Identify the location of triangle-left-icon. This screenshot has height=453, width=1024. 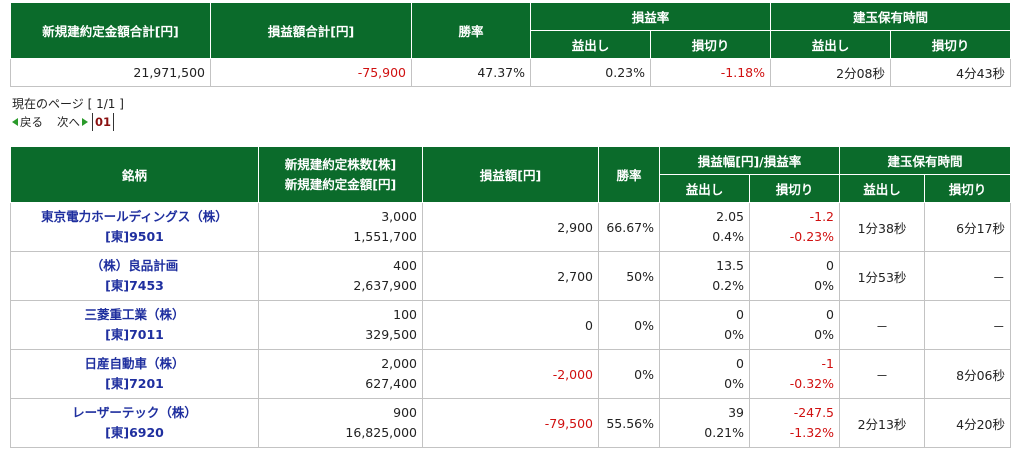
(15, 122).